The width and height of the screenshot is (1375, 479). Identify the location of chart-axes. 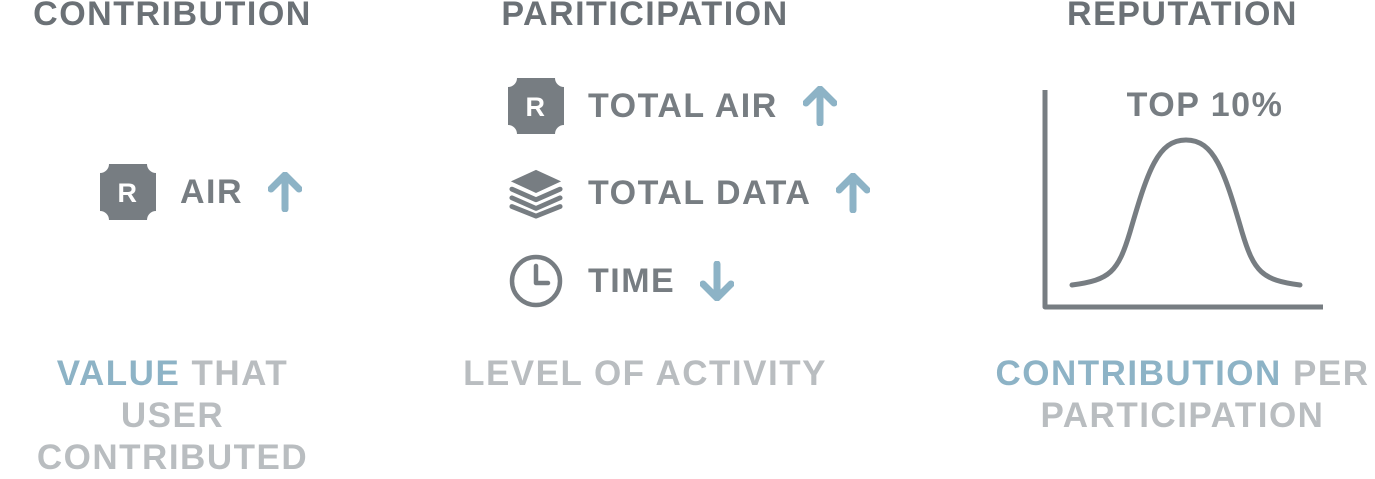
(1182, 200).